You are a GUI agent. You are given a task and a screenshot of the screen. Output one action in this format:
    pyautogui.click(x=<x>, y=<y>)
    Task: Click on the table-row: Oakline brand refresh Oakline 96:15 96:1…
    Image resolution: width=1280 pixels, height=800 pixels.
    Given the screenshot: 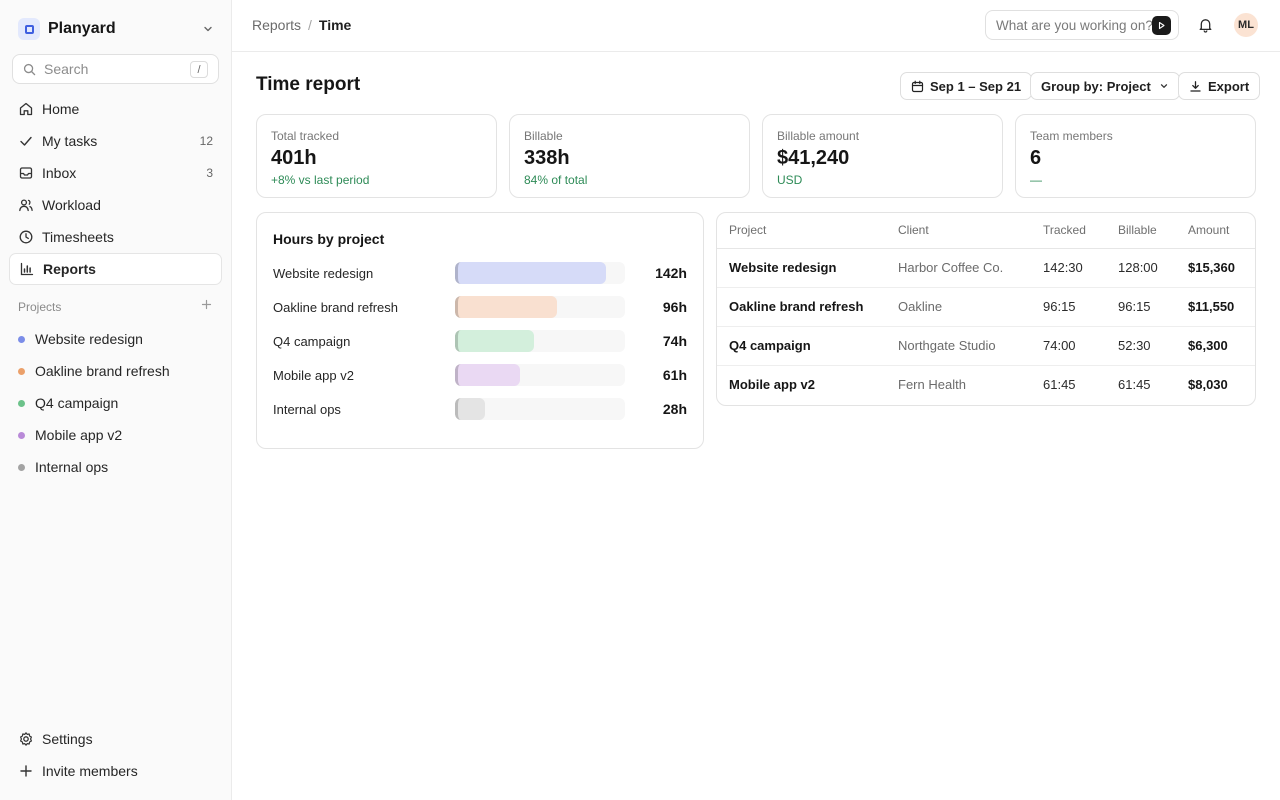 What is the action you would take?
    pyautogui.click(x=986, y=307)
    